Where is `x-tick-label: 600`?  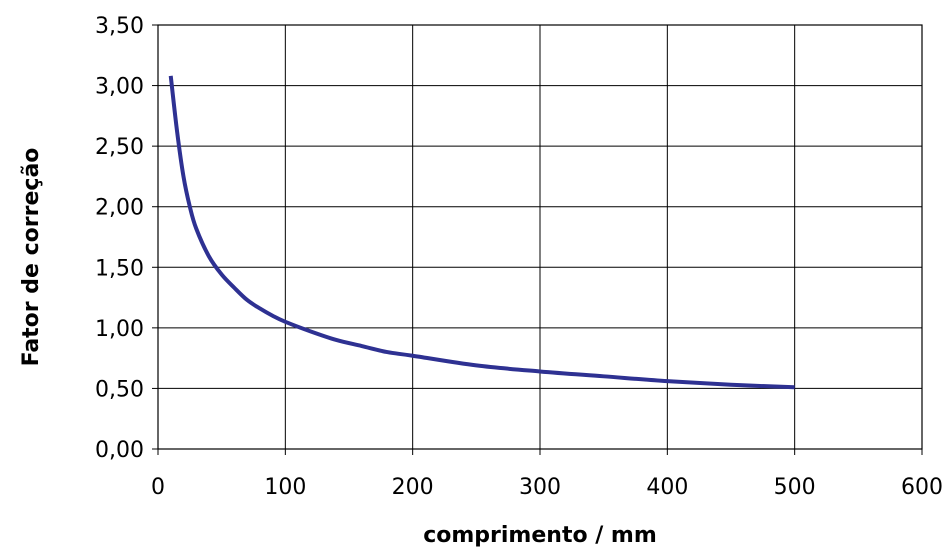
x-tick-label: 600 is located at coordinates (922, 487).